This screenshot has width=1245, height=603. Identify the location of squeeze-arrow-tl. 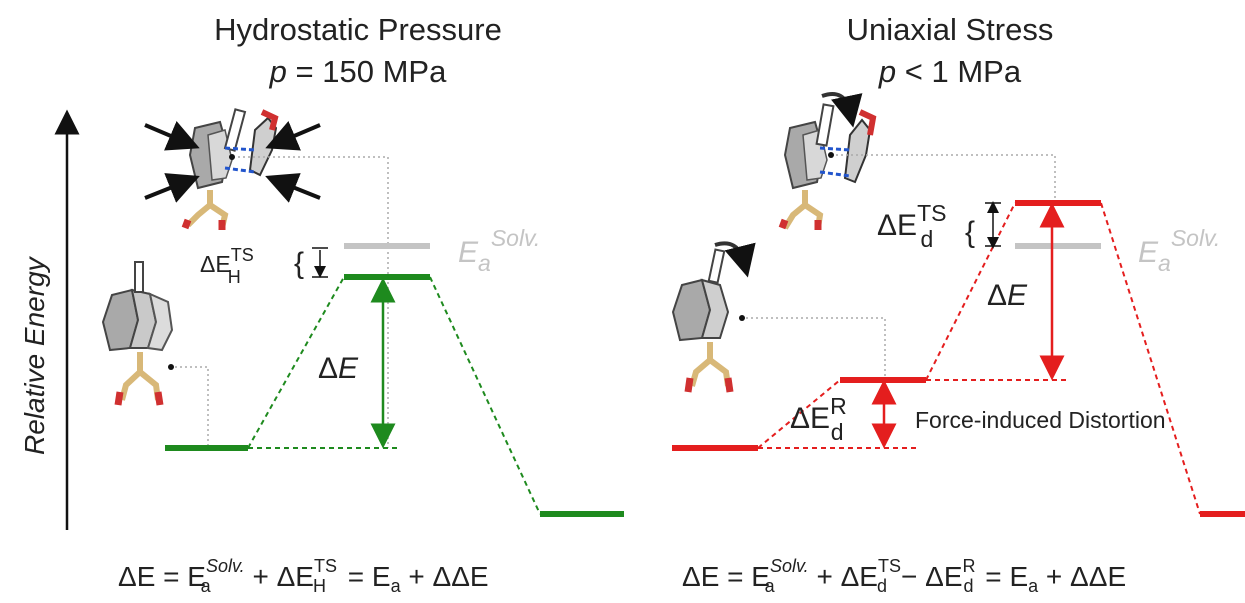
(172, 136).